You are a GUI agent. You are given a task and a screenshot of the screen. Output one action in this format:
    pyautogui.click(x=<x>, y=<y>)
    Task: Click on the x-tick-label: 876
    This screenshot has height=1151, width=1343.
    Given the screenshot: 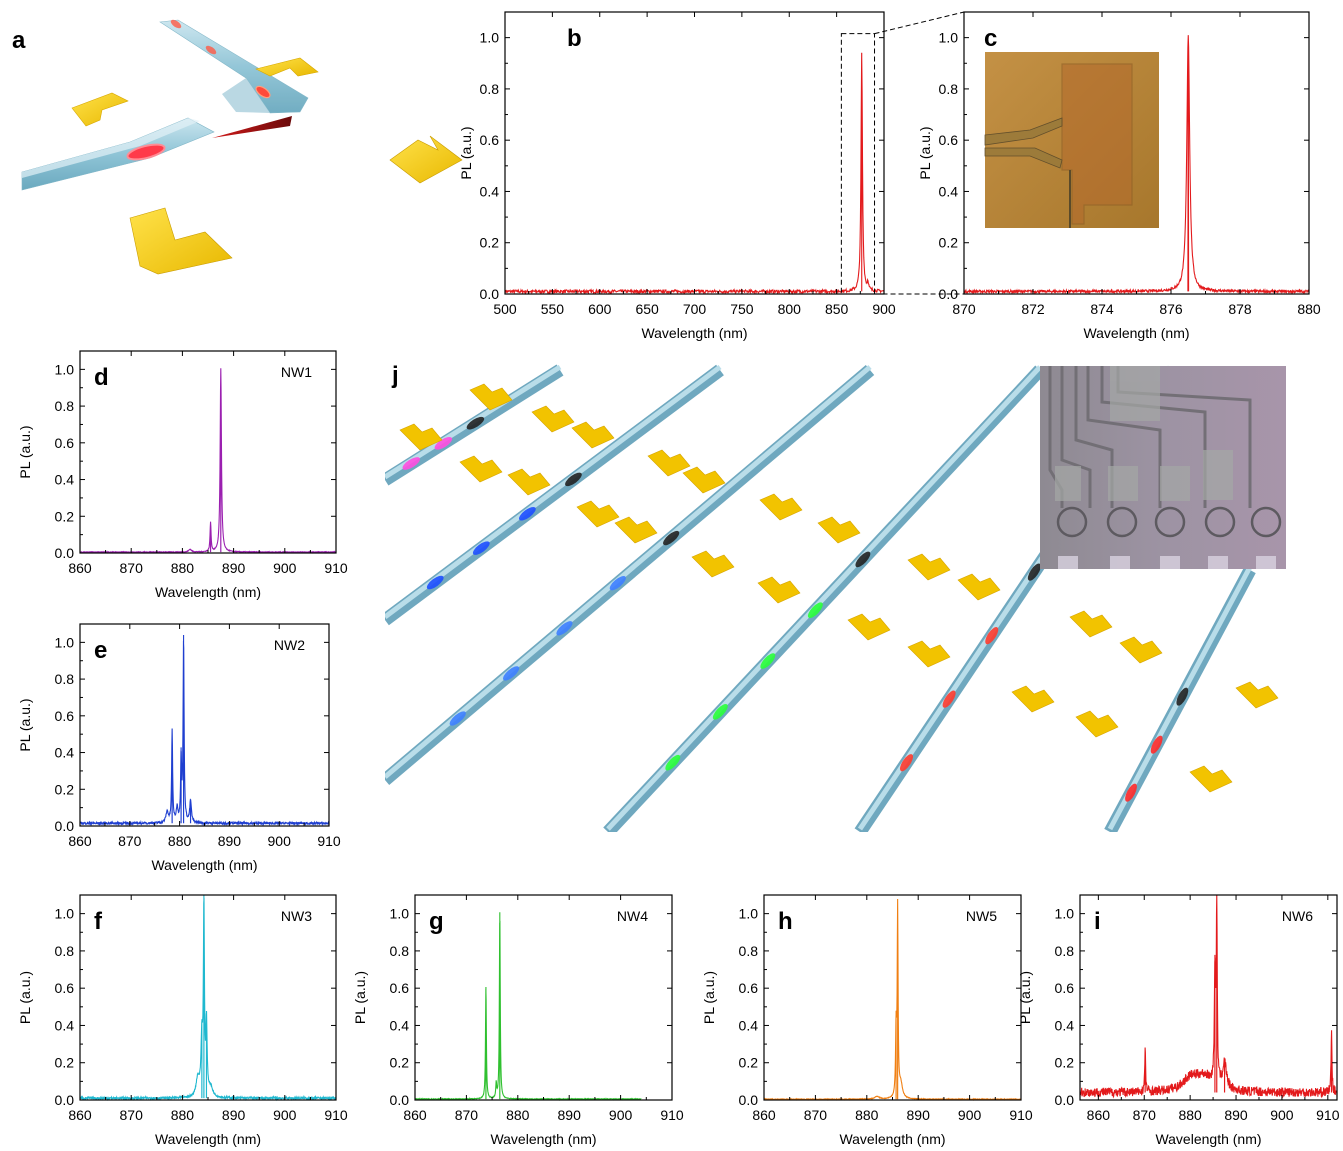 What is the action you would take?
    pyautogui.click(x=1171, y=309)
    